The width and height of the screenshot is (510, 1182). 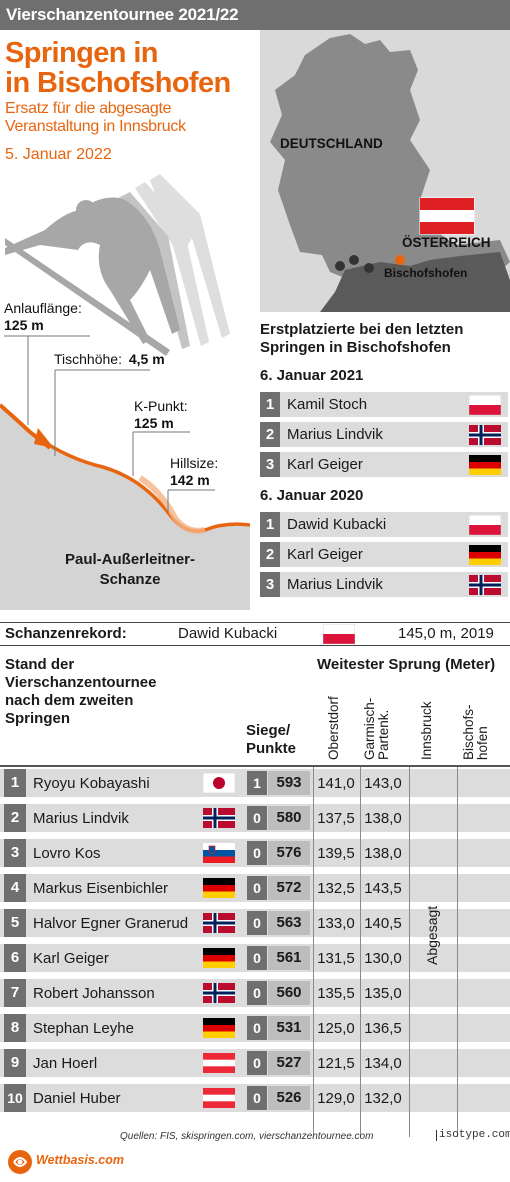 I want to click on athlete-name: Robert Johansson, so click(x=94, y=993).